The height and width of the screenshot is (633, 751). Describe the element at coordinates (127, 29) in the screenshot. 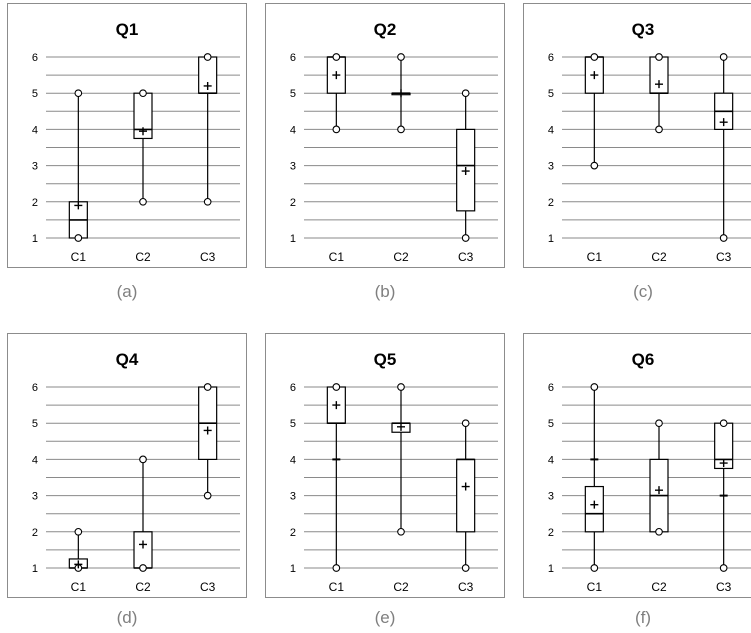

I see `chart-title: Q1` at that location.